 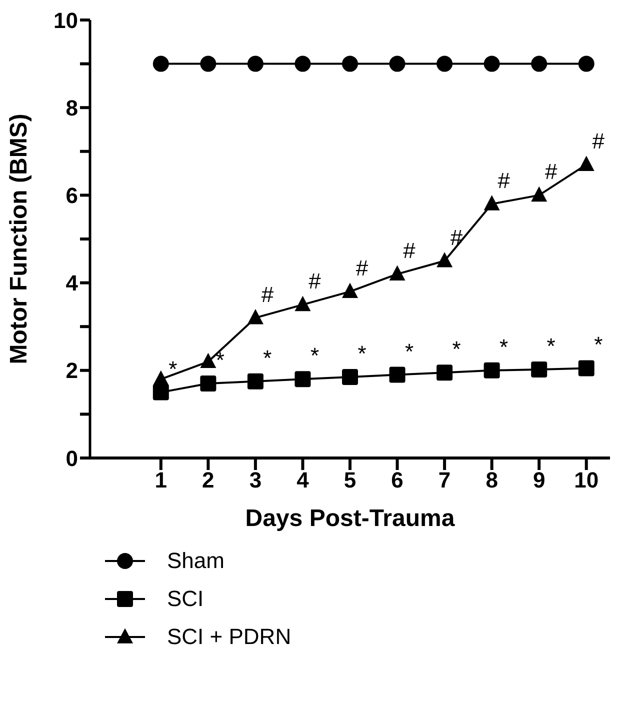 What do you see at coordinates (350, 480) in the screenshot?
I see `x-tick-label: 5` at bounding box center [350, 480].